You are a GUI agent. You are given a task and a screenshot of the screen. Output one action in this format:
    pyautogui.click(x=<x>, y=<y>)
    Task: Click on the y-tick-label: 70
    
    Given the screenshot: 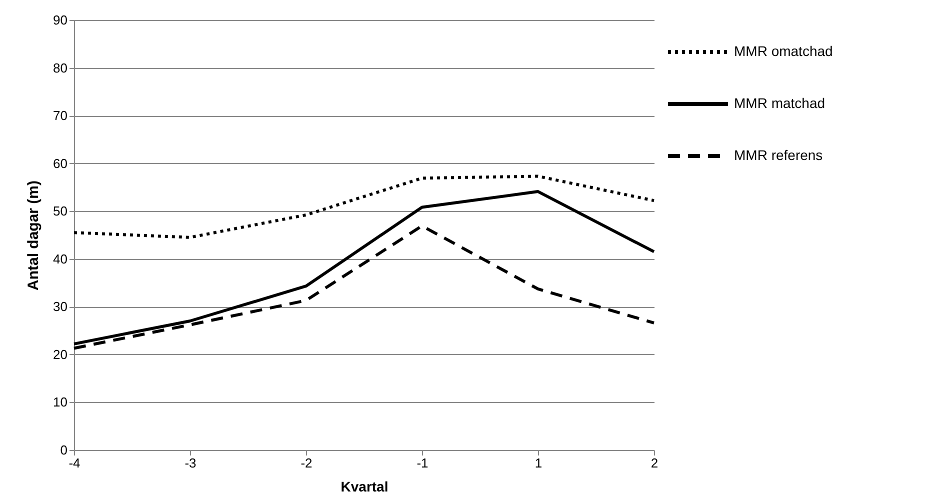 What is the action you would take?
    pyautogui.click(x=60, y=116)
    